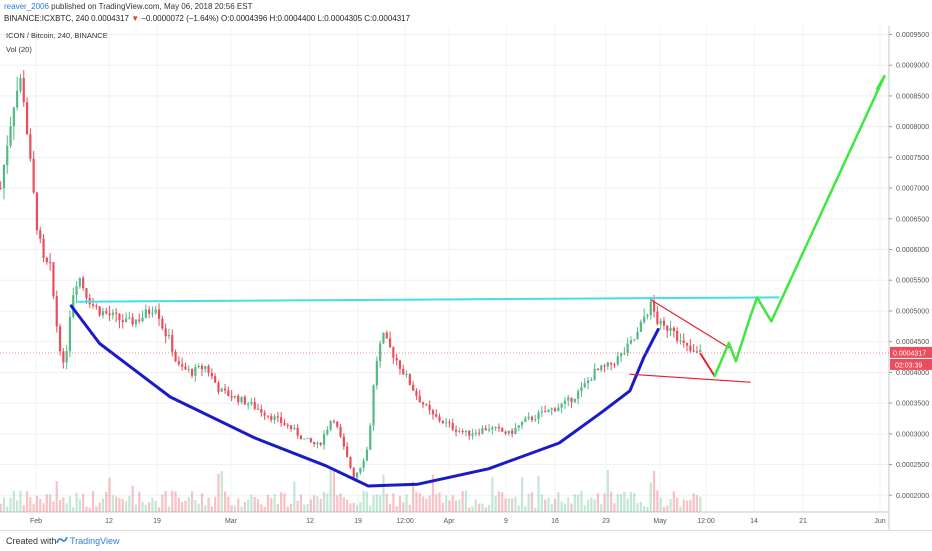  I want to click on username-link: reaver_2006, so click(26, 6).